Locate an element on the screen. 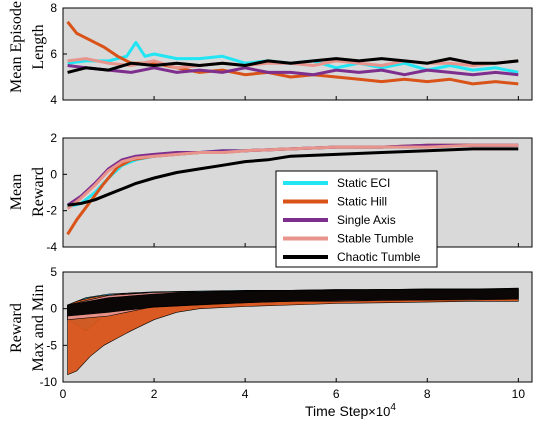  y-ticks: 4 6 8 is located at coordinates (58, 54).